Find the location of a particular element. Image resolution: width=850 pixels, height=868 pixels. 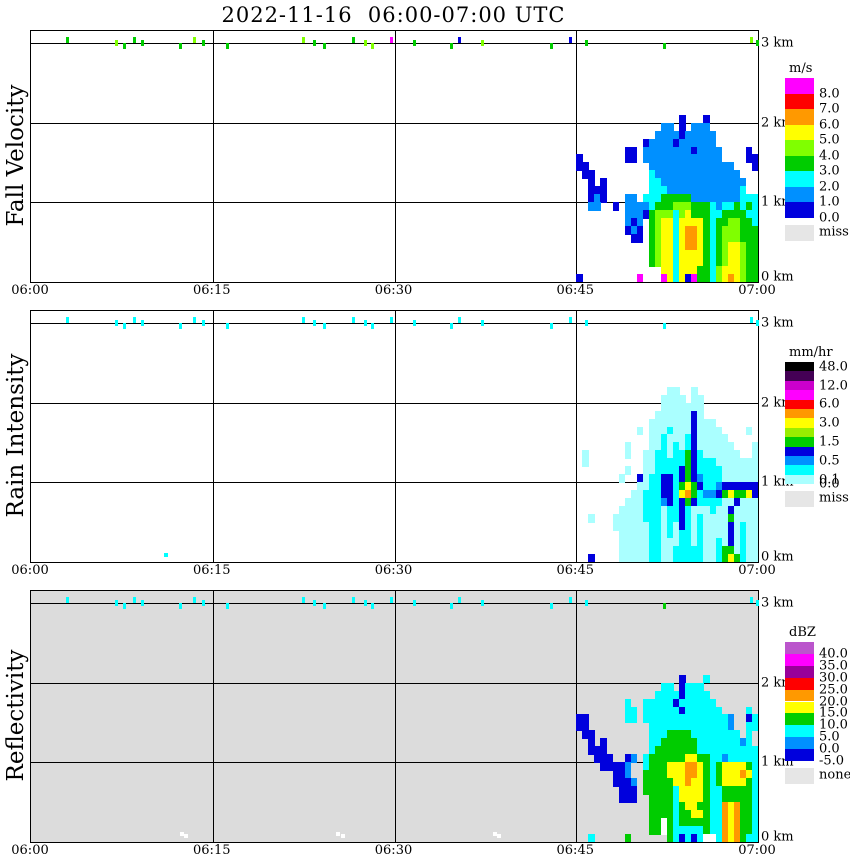

colorbar-value-label: 40.0 is located at coordinates (833, 654).